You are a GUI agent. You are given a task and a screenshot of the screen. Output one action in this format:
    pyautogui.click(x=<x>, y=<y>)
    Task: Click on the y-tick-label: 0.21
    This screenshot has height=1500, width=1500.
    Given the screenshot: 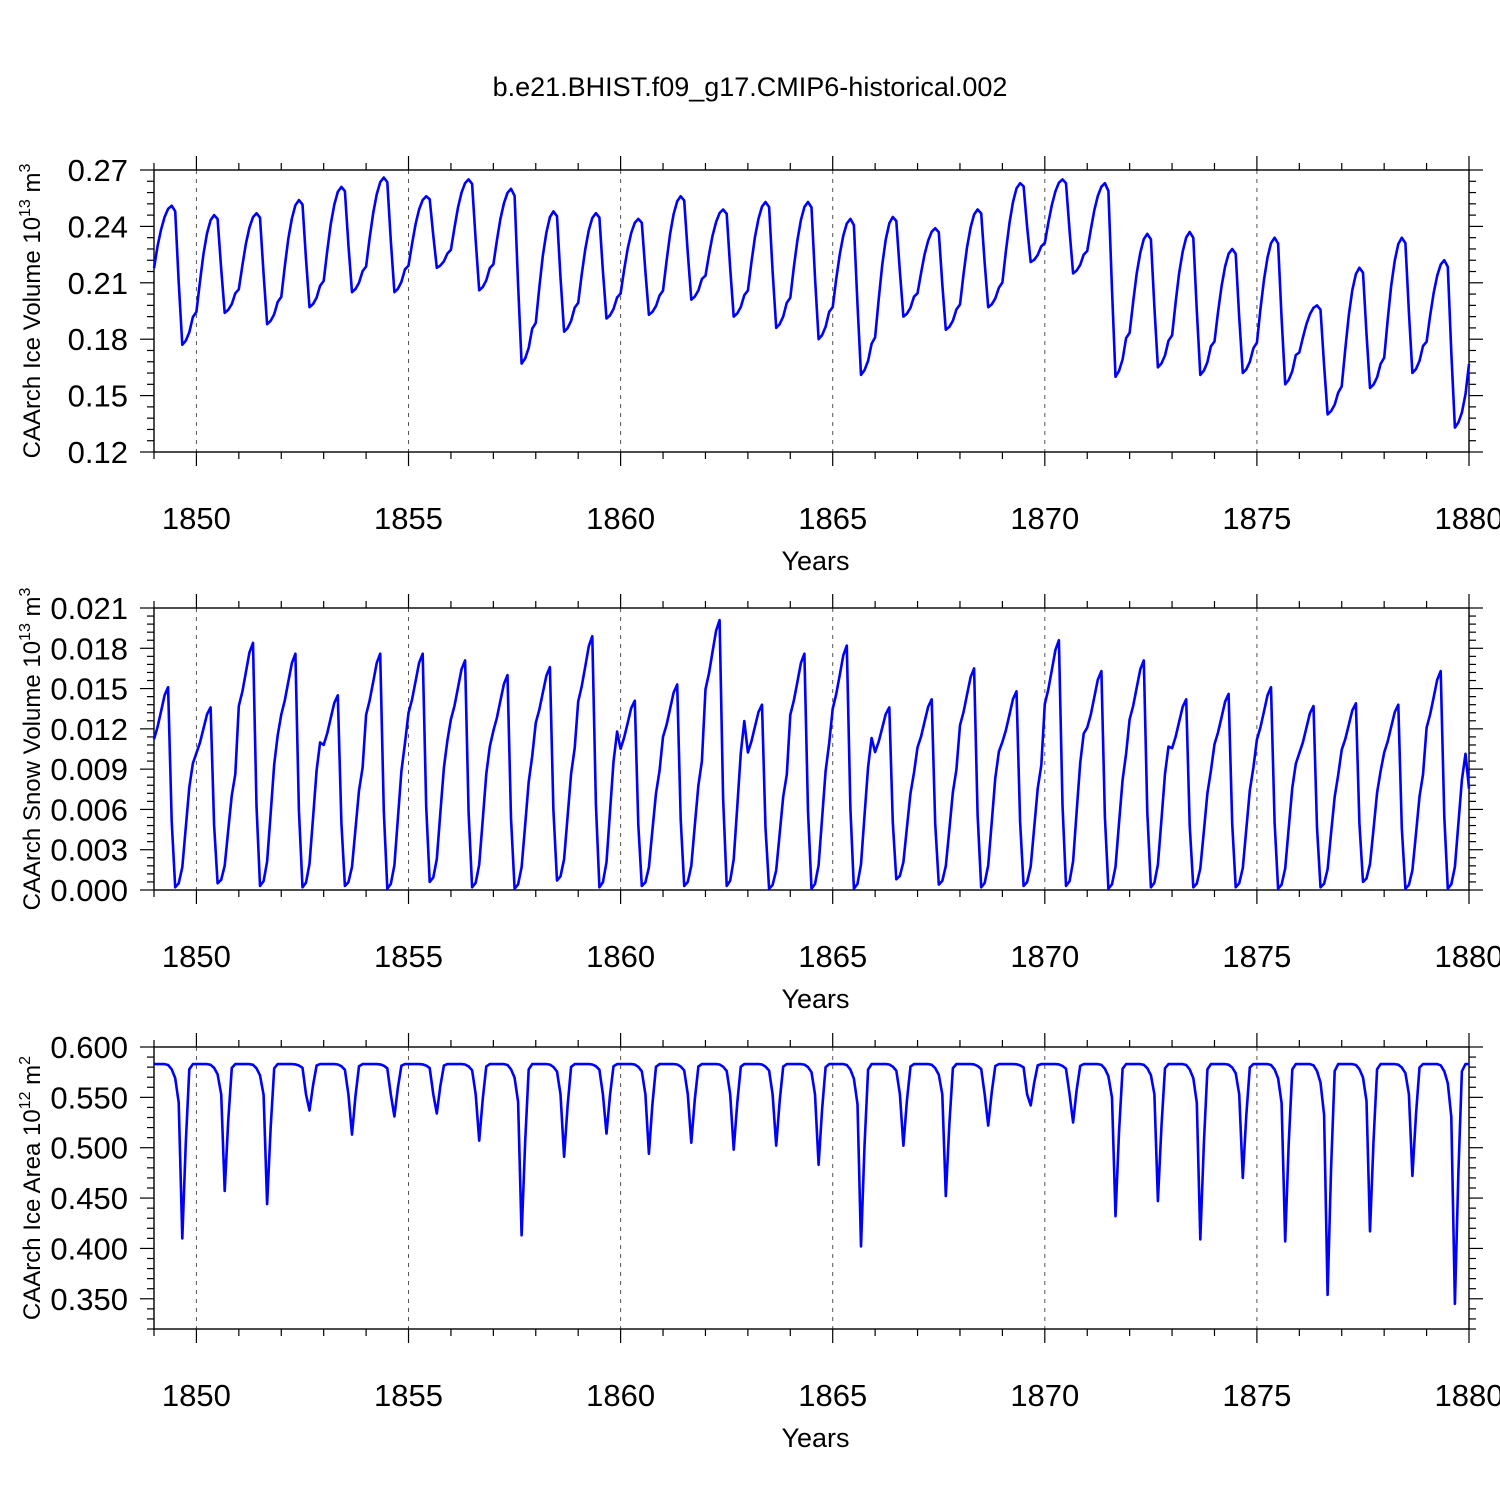 What is the action you would take?
    pyautogui.click(x=98, y=283)
    